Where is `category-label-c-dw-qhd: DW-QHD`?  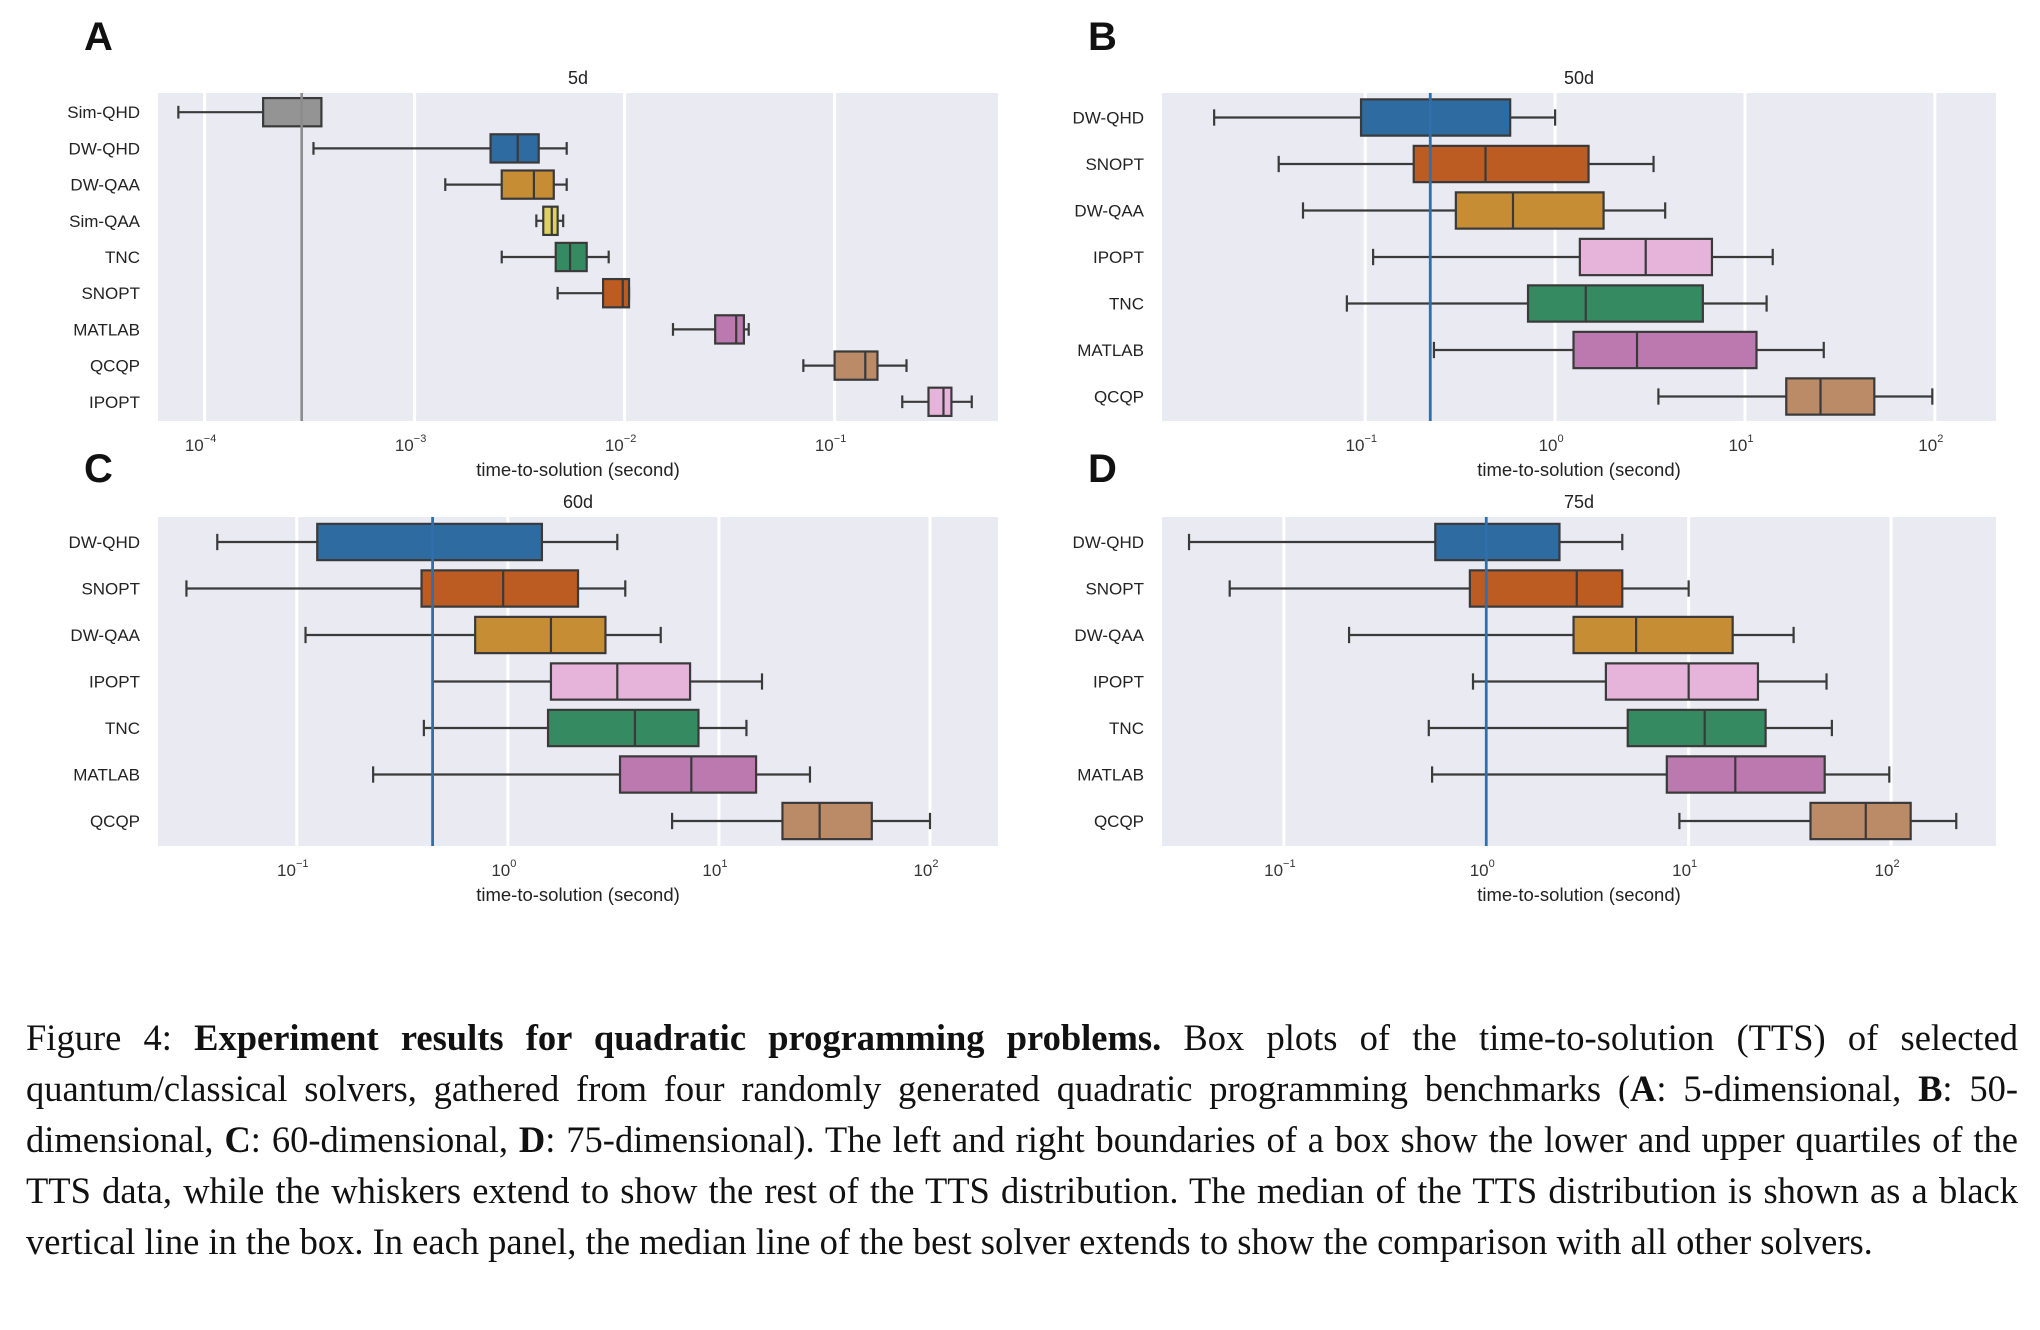 category-label-c-dw-qhd: DW-QHD is located at coordinates (104, 542).